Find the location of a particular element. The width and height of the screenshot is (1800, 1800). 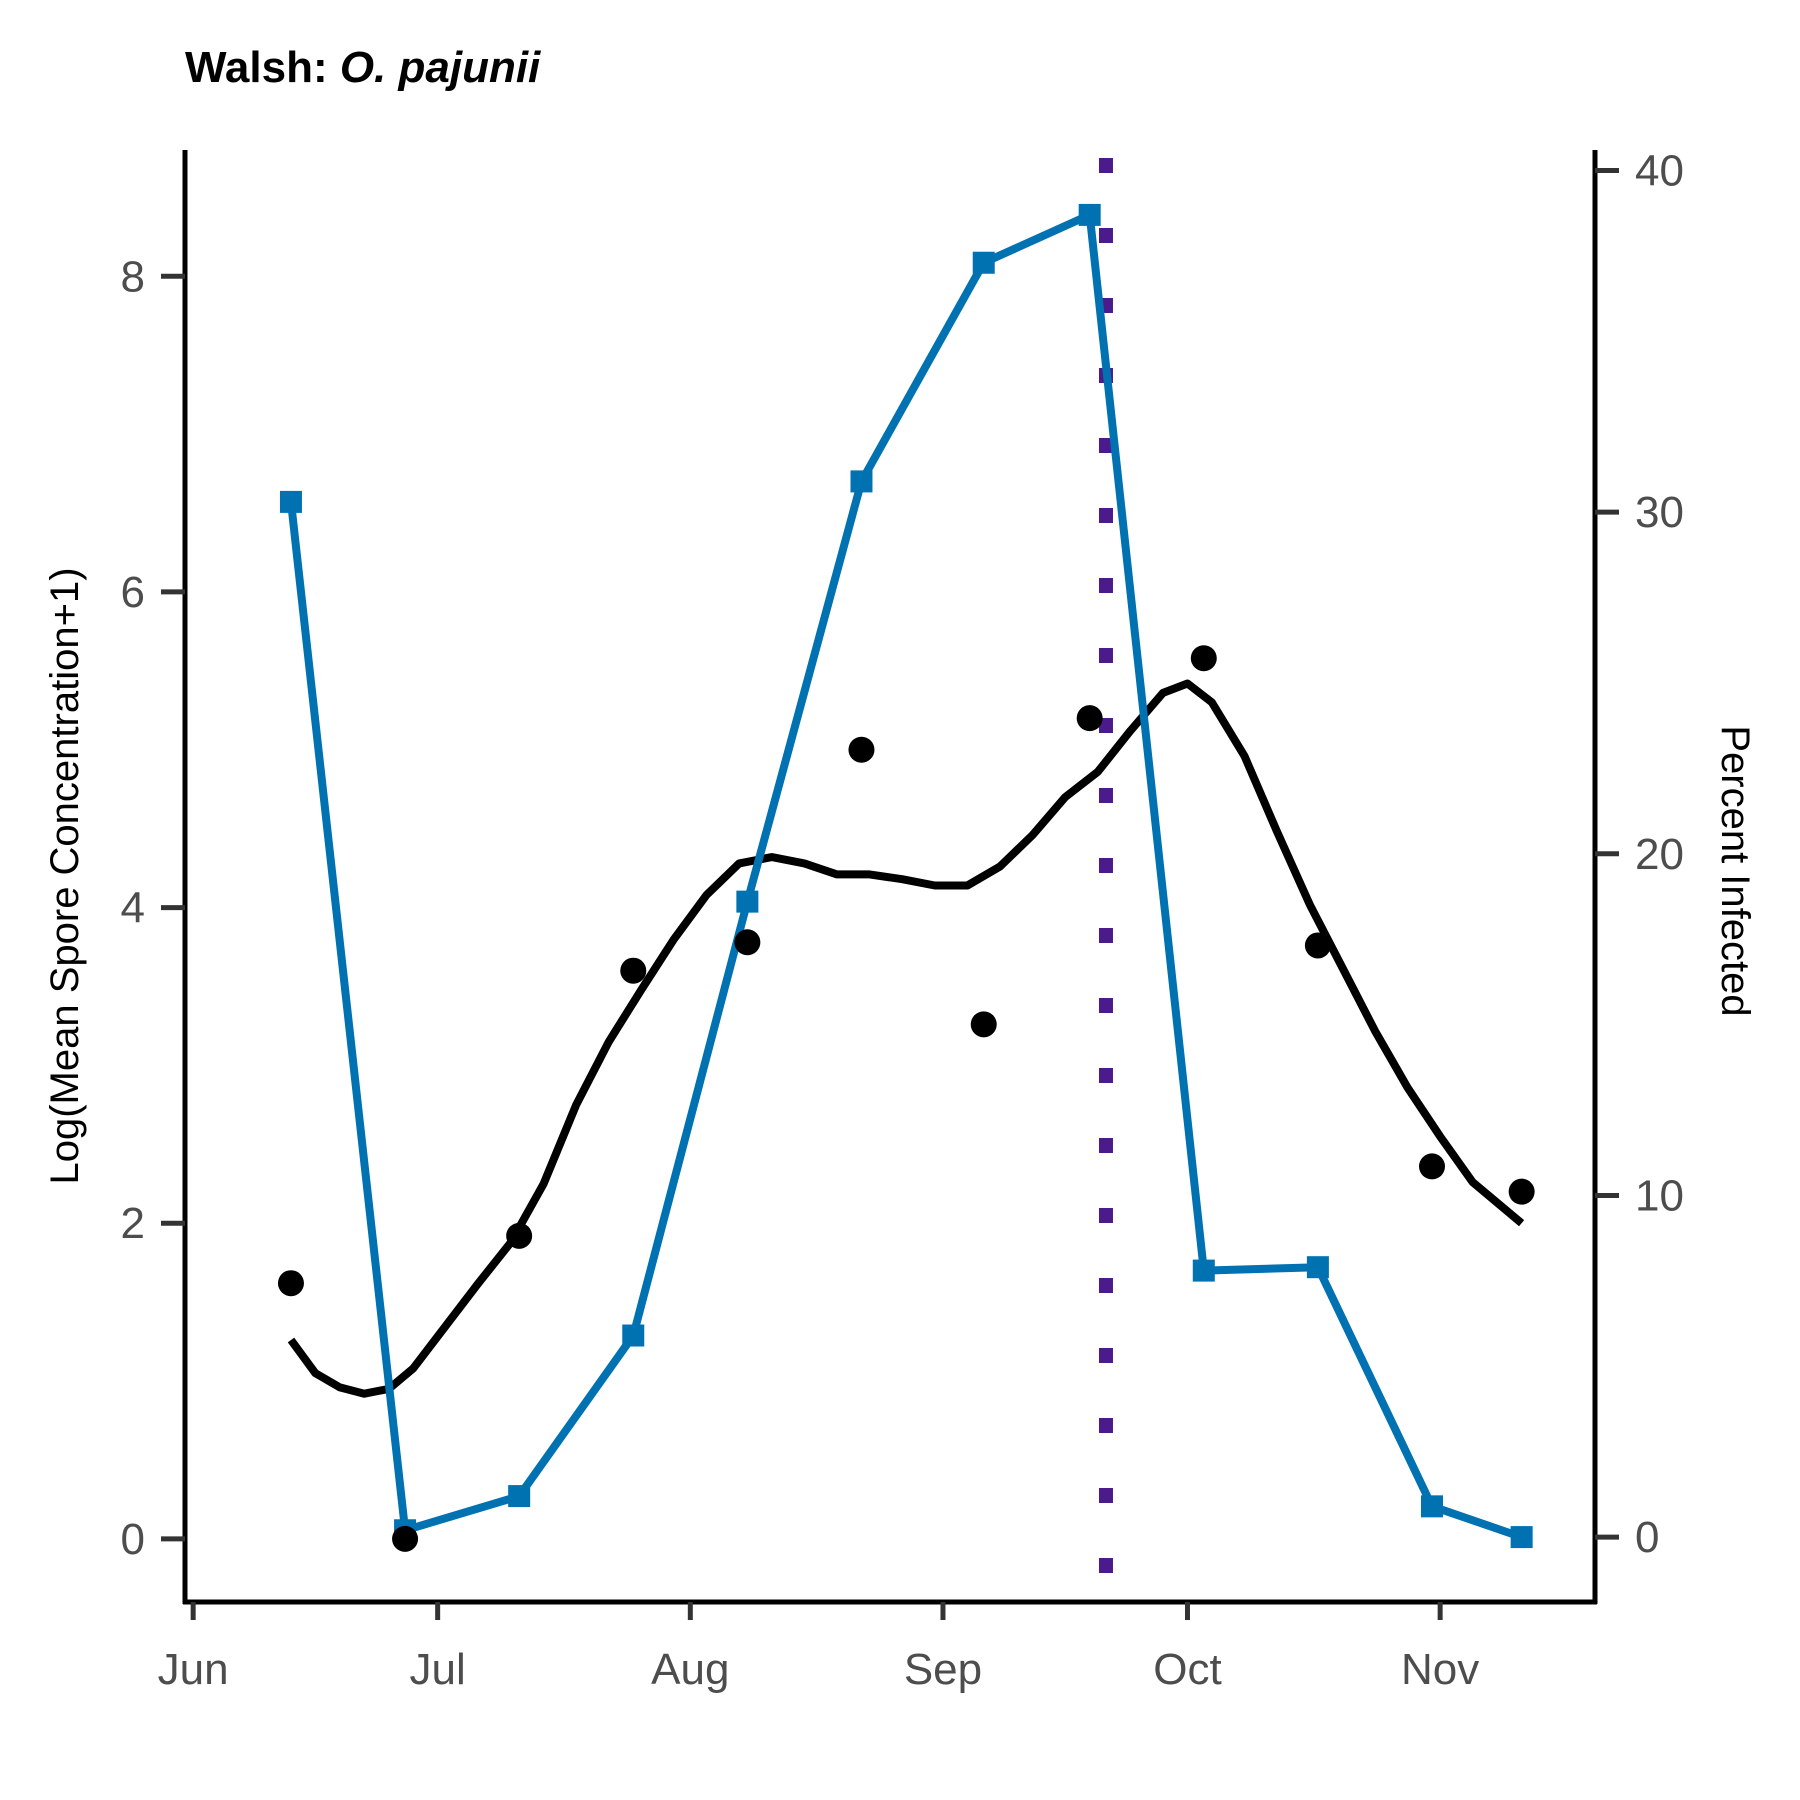

y-right-tick-label: 40 is located at coordinates (1659, 170).